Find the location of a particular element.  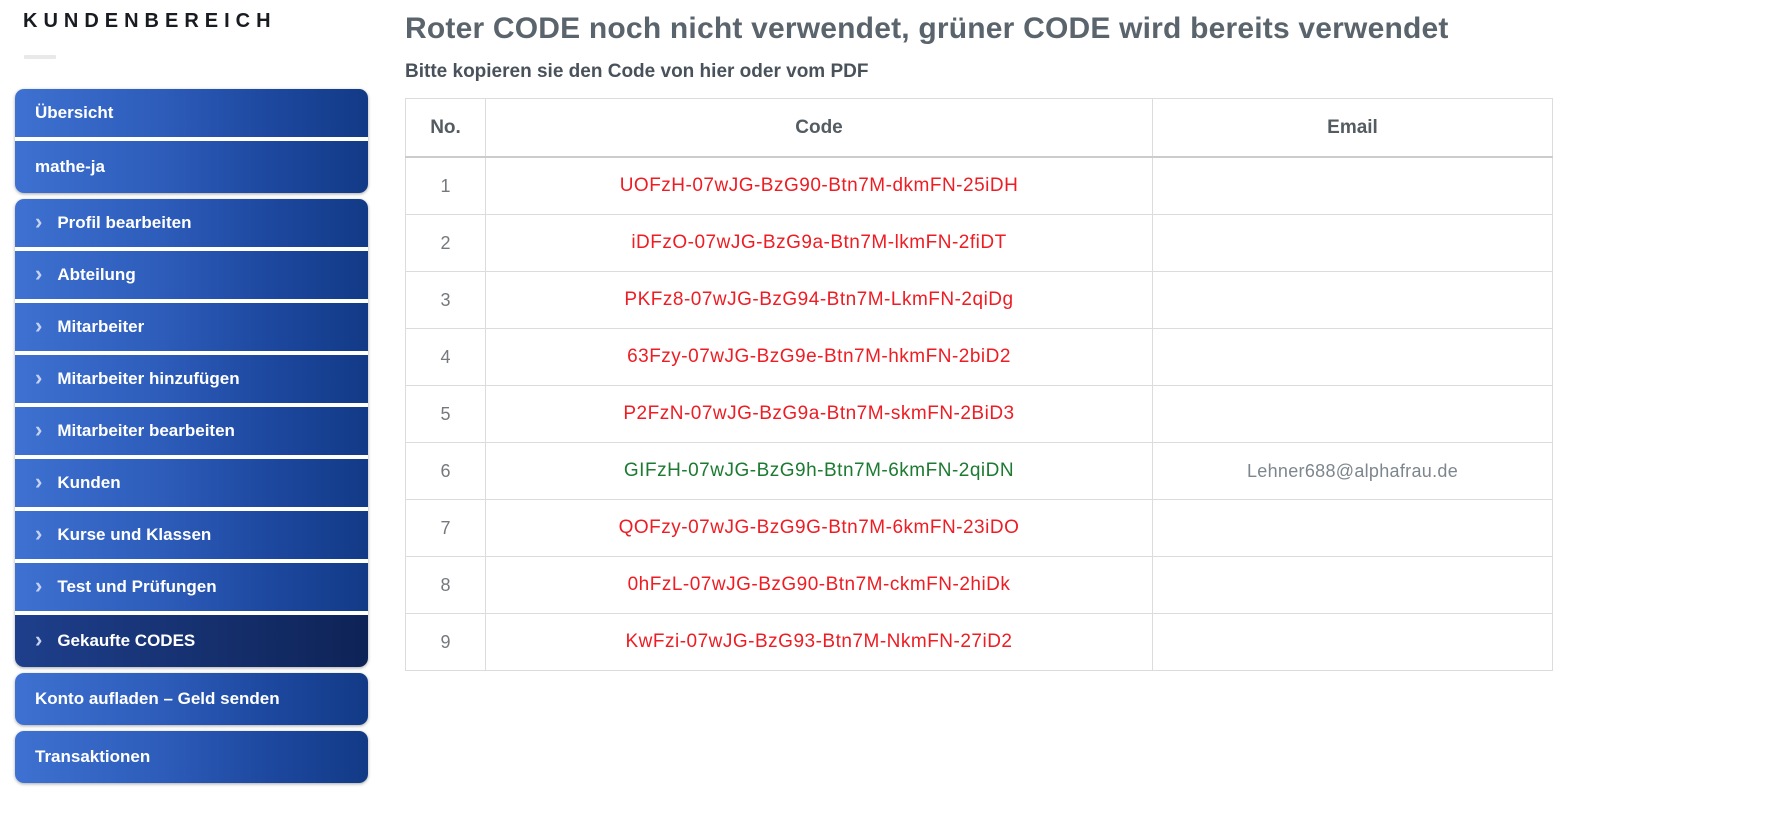

nav-group: Übersicht mathe-ja is located at coordinates (191, 141).